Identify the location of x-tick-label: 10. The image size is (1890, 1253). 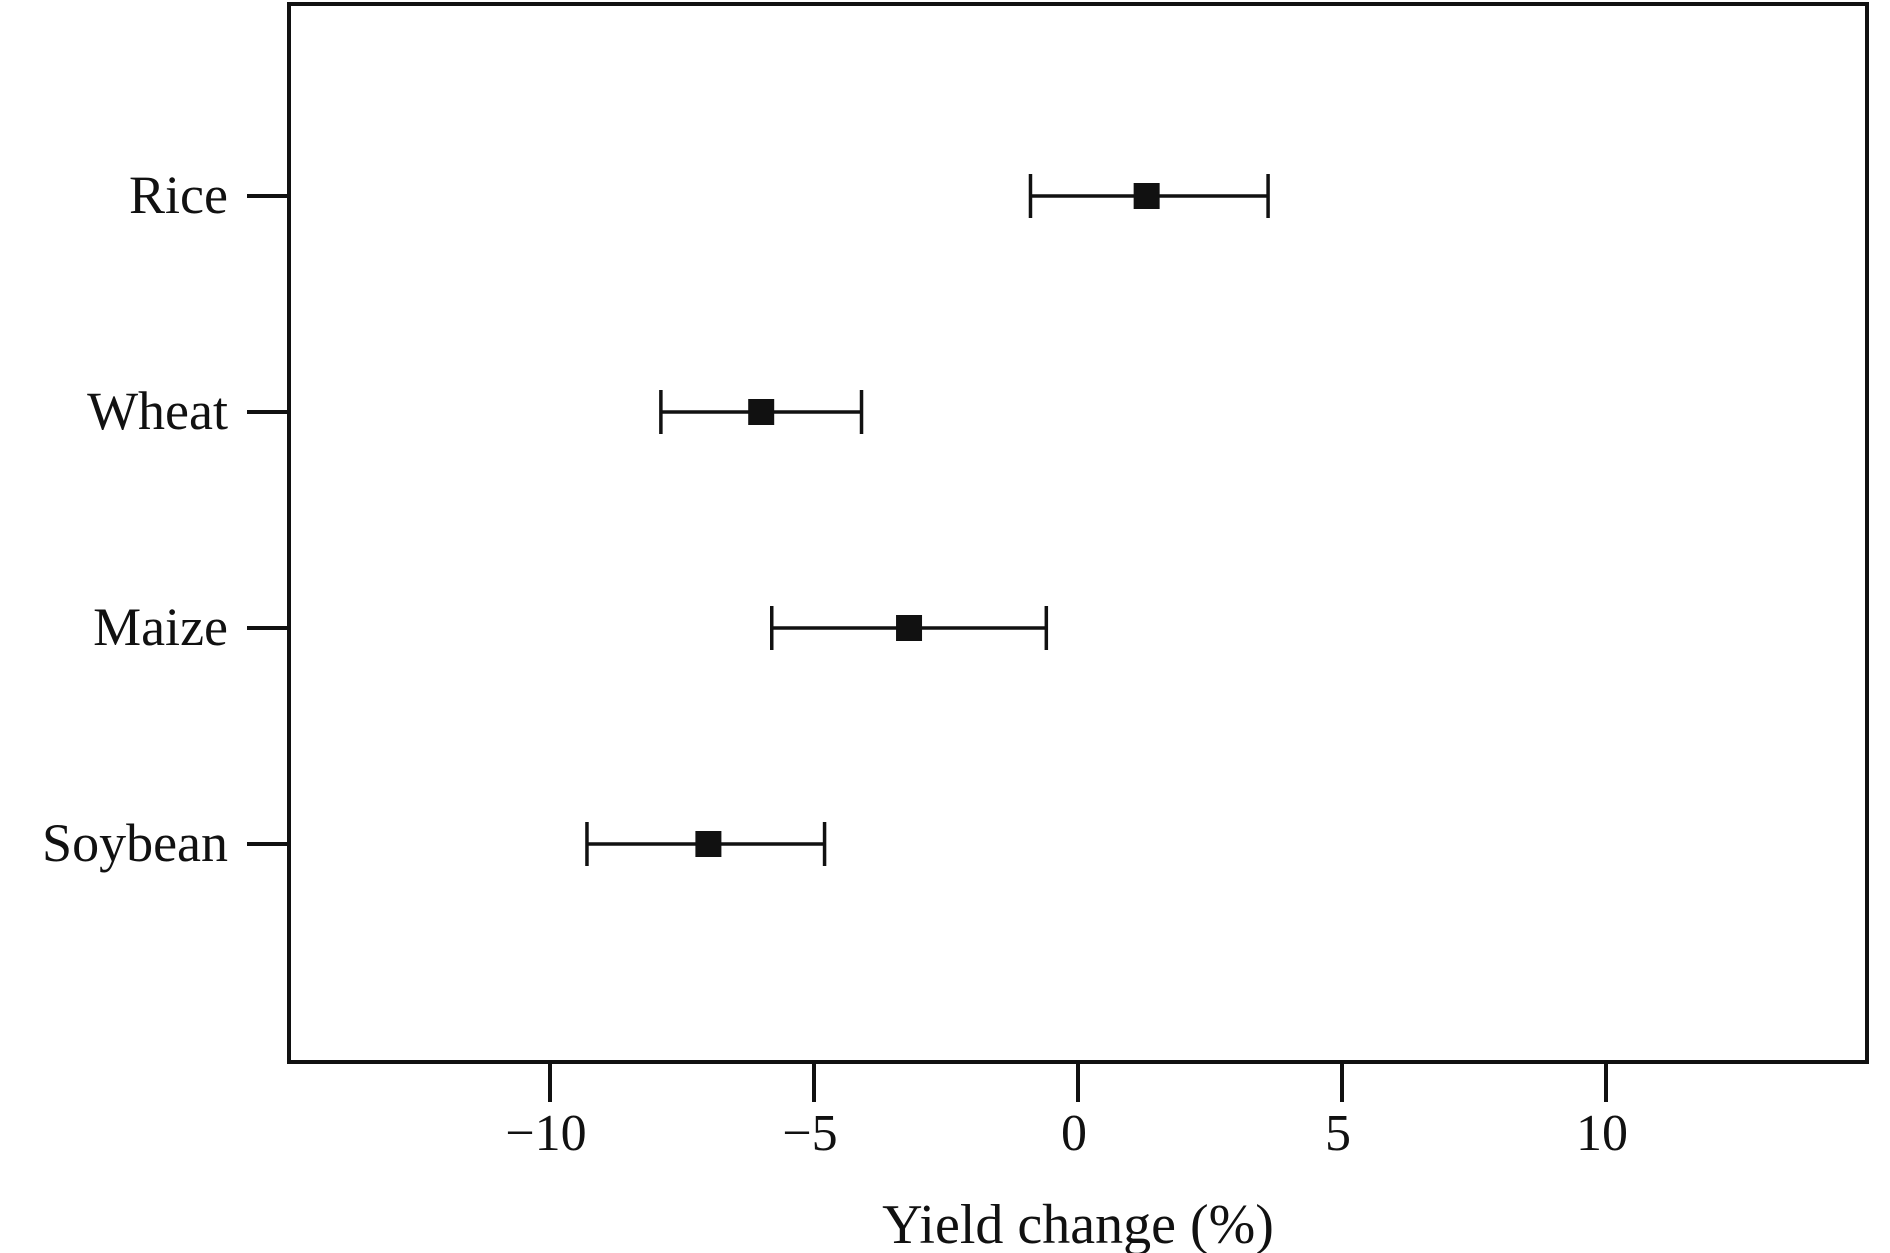
(1602, 1133).